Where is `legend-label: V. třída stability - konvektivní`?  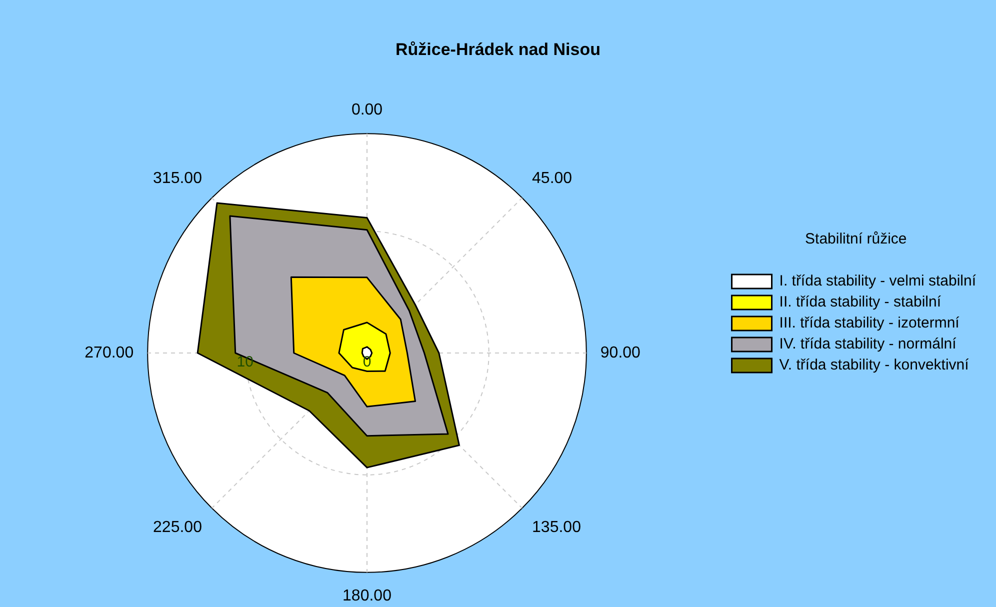
legend-label: V. třída stability - konvektivní is located at coordinates (874, 365).